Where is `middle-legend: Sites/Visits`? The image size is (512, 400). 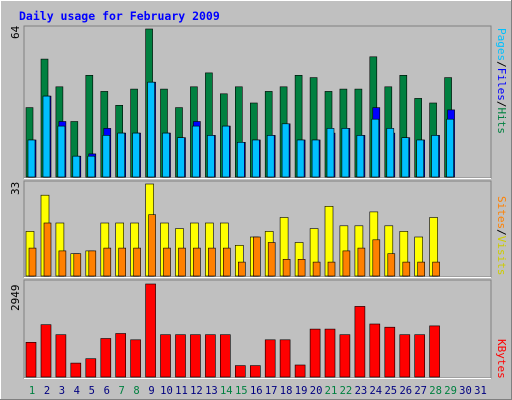 middle-legend: Sites/Visits is located at coordinates (501, 236).